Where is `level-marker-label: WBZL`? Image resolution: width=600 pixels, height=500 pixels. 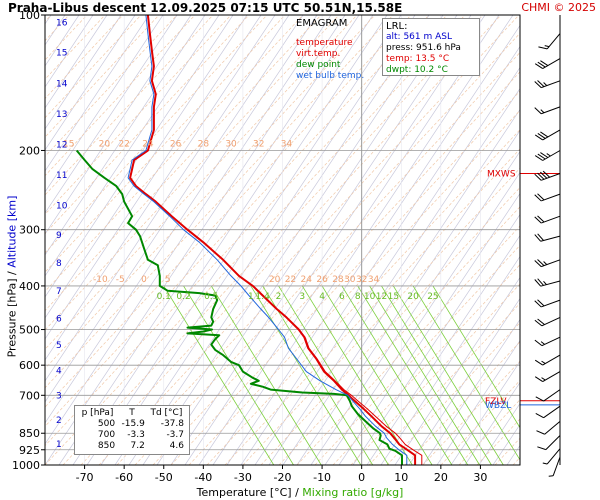
level-marker-label: WBZL is located at coordinates (498, 406).